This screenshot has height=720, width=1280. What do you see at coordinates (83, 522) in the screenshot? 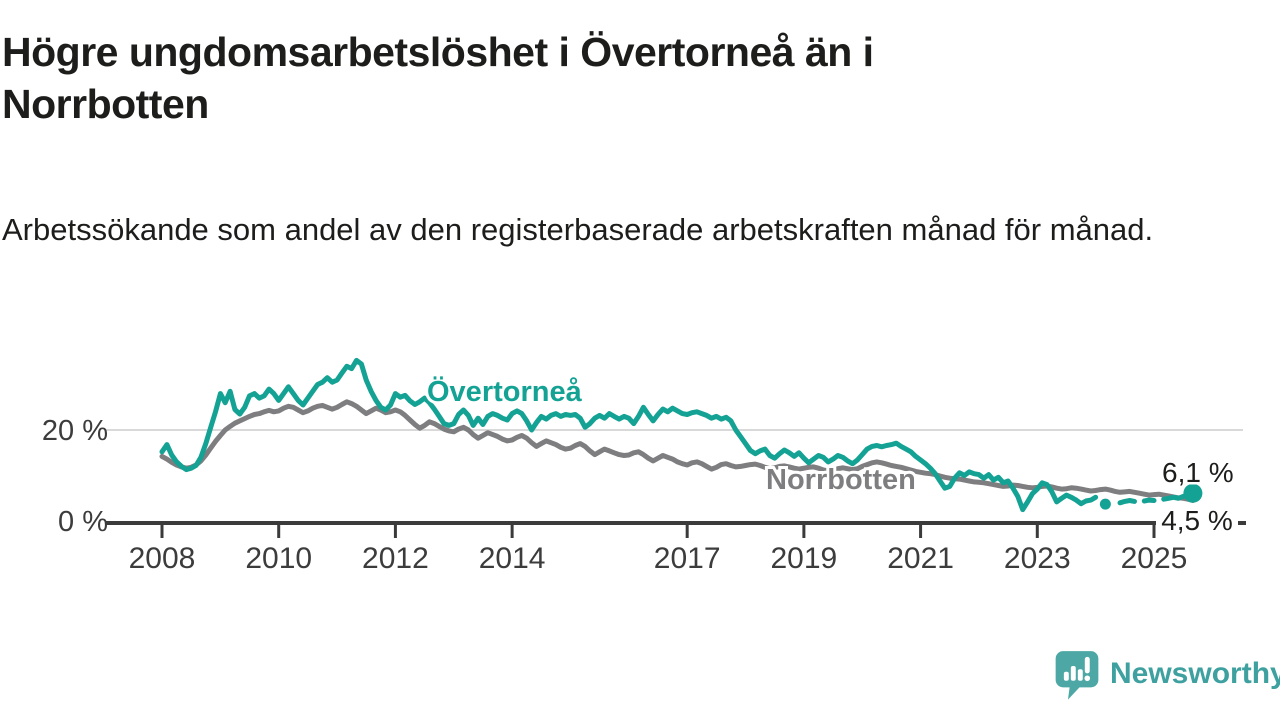
I see `y-axis-label: 0 %` at bounding box center [83, 522].